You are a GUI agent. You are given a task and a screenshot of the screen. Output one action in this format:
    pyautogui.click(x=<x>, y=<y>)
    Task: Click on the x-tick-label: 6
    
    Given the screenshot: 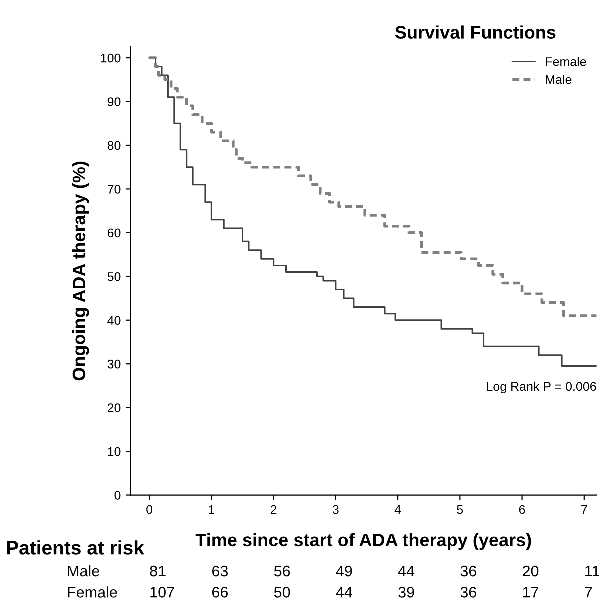 What is the action you would take?
    pyautogui.click(x=522, y=509)
    